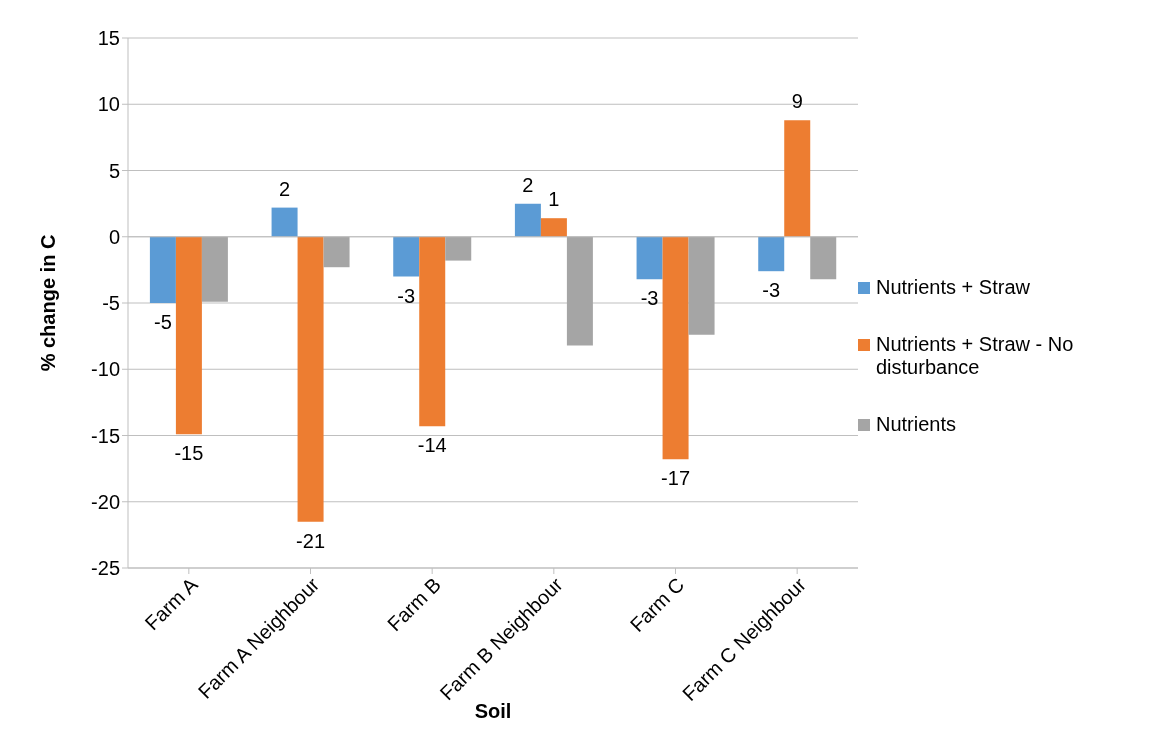  What do you see at coordinates (114, 170) in the screenshot?
I see `y-tick-label: 5` at bounding box center [114, 170].